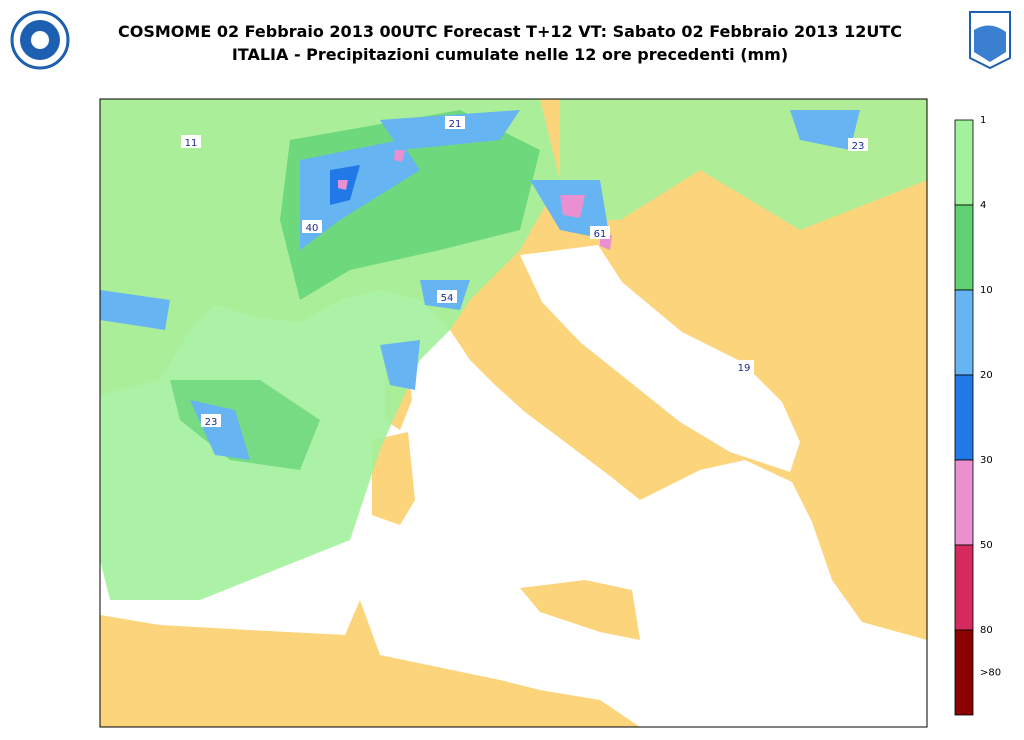  Describe the element at coordinates (986, 290) in the screenshot. I see `colorbar-label: 10` at that location.